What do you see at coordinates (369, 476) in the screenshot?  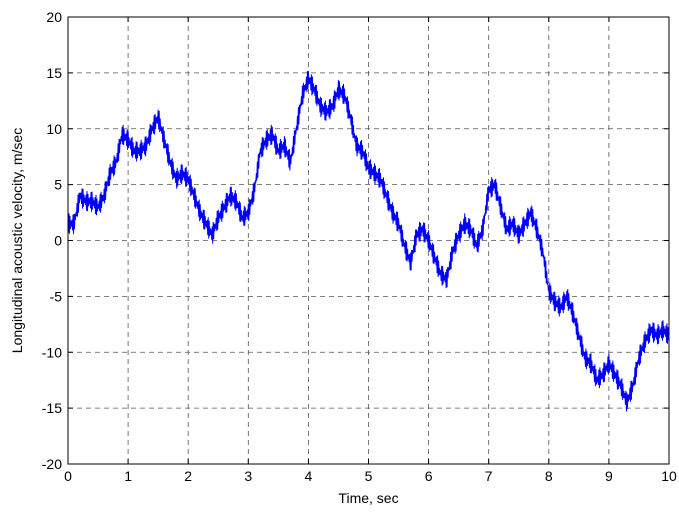 I see `x-tick-label: 5` at bounding box center [369, 476].